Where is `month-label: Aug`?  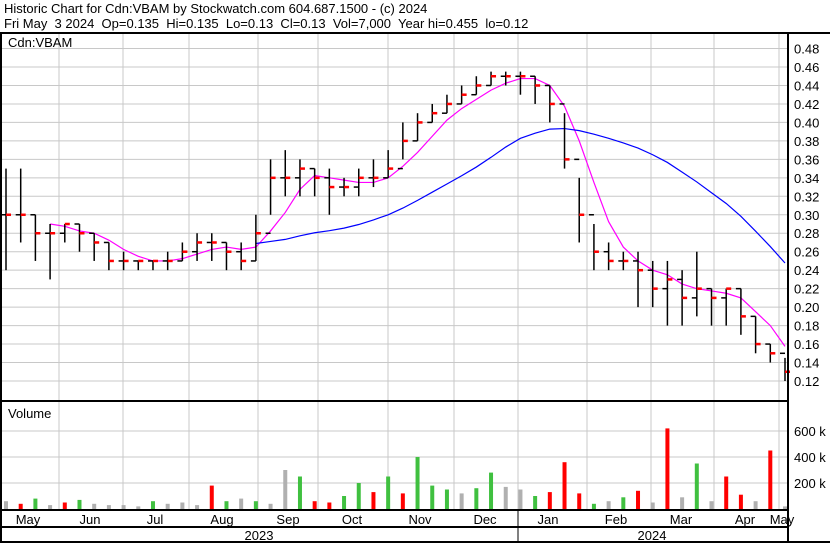 month-label: Aug is located at coordinates (221, 519).